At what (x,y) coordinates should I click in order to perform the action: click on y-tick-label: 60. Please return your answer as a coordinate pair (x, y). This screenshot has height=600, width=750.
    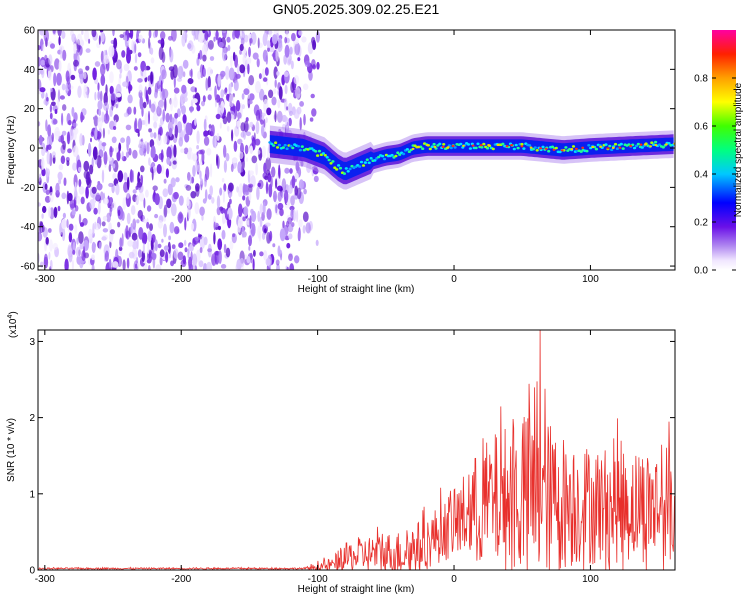
    Looking at the image, I should click on (30, 31).